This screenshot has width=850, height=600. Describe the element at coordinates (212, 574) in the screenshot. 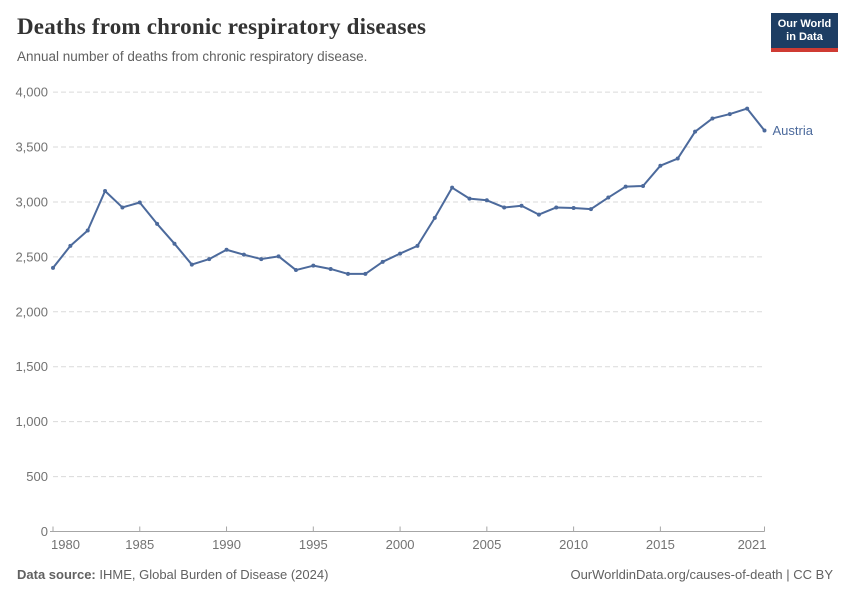

I see `data-source-text: IHME, Global Burden of Disease (2024)` at that location.